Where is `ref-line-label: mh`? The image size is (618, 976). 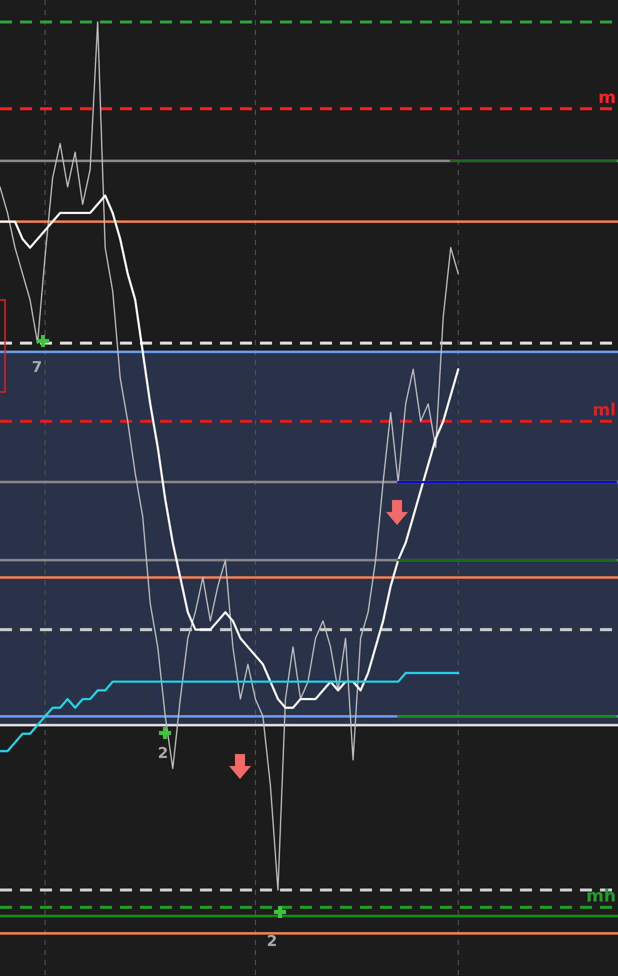 ref-line-label: mh is located at coordinates (601, 896).